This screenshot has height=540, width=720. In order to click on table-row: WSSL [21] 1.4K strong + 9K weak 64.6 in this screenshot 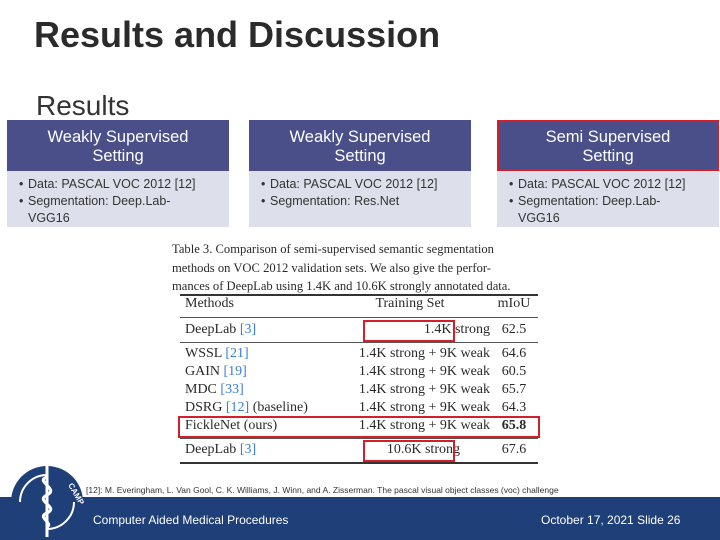, I will do `click(356, 353)`.